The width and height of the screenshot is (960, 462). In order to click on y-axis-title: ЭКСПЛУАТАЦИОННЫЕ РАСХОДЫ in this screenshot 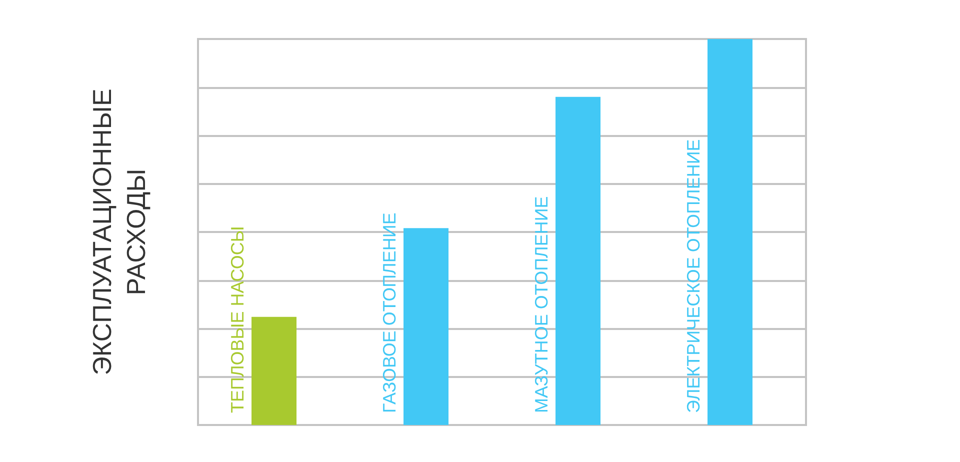, I will do `click(119, 232)`.